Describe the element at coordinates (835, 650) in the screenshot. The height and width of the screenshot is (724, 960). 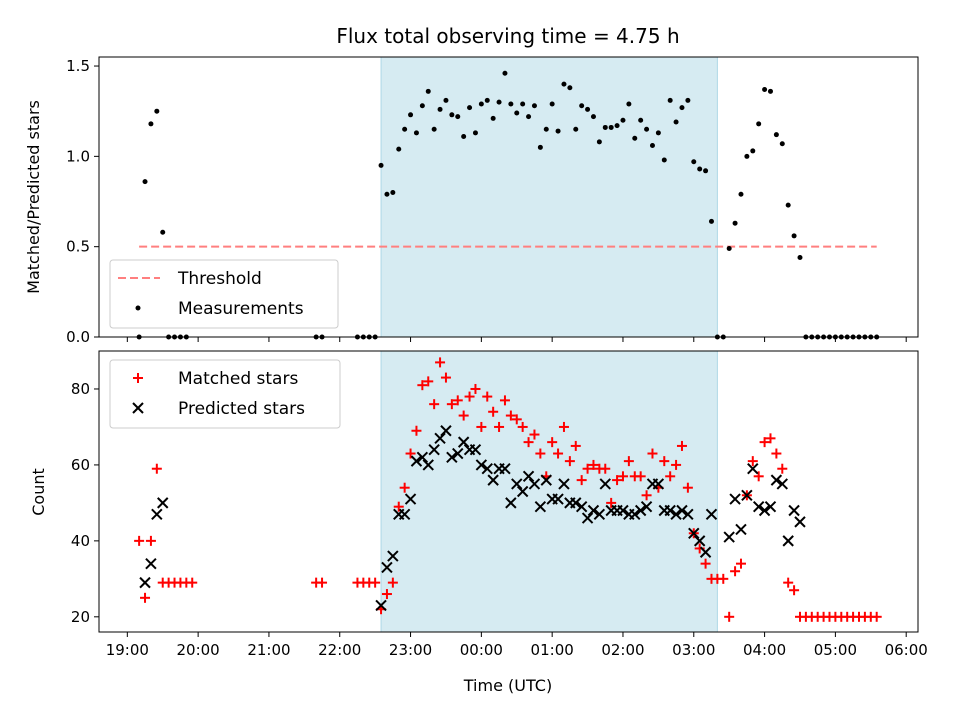
I see `x-tick-label: 05:00` at that location.